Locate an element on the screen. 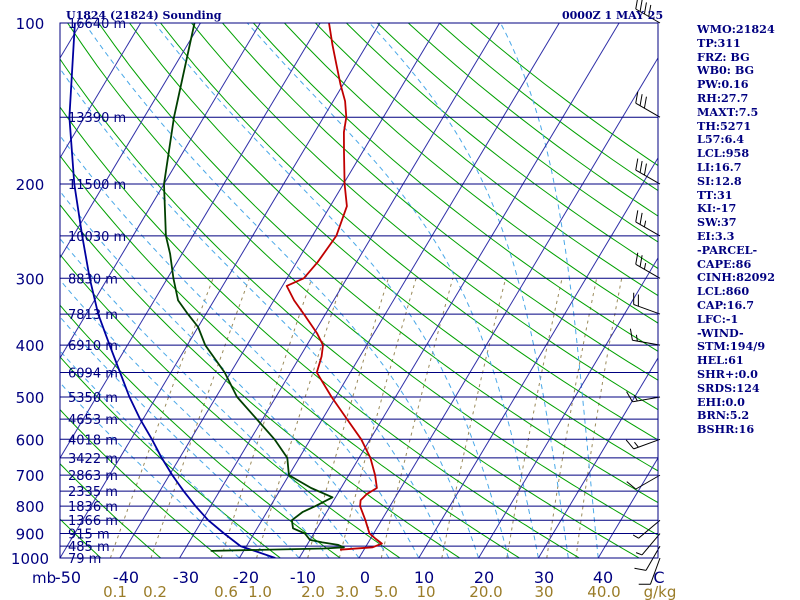 Image resolution: width=800 pixels, height=600 pixels. temperature-tick-label: -30 is located at coordinates (186, 577).